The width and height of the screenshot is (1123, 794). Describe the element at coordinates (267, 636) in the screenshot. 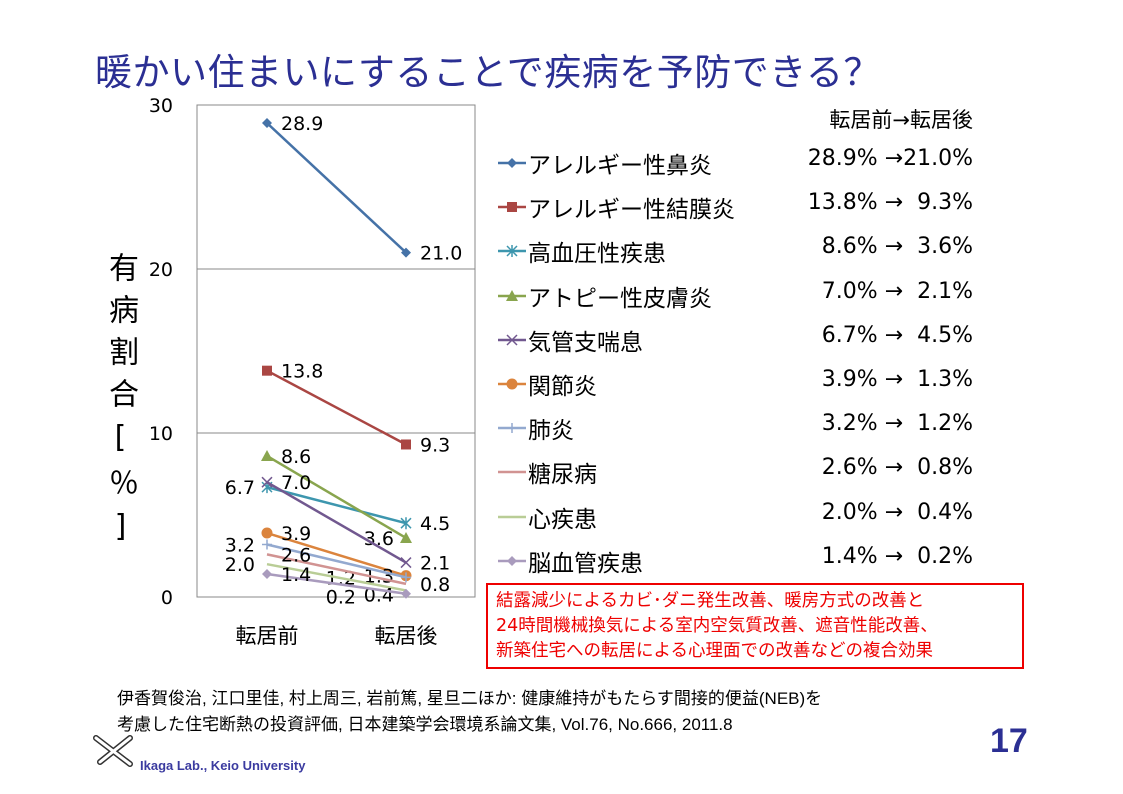

I see `x-tick-label: 転居前` at that location.